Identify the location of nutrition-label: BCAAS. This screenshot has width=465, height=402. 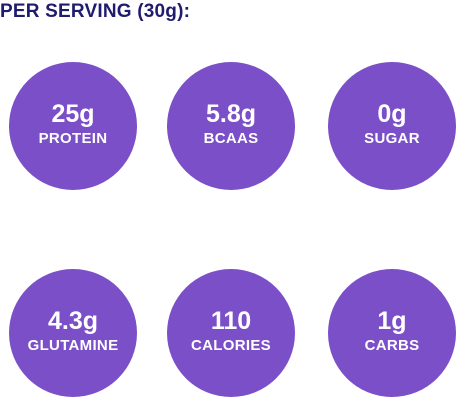
(231, 138).